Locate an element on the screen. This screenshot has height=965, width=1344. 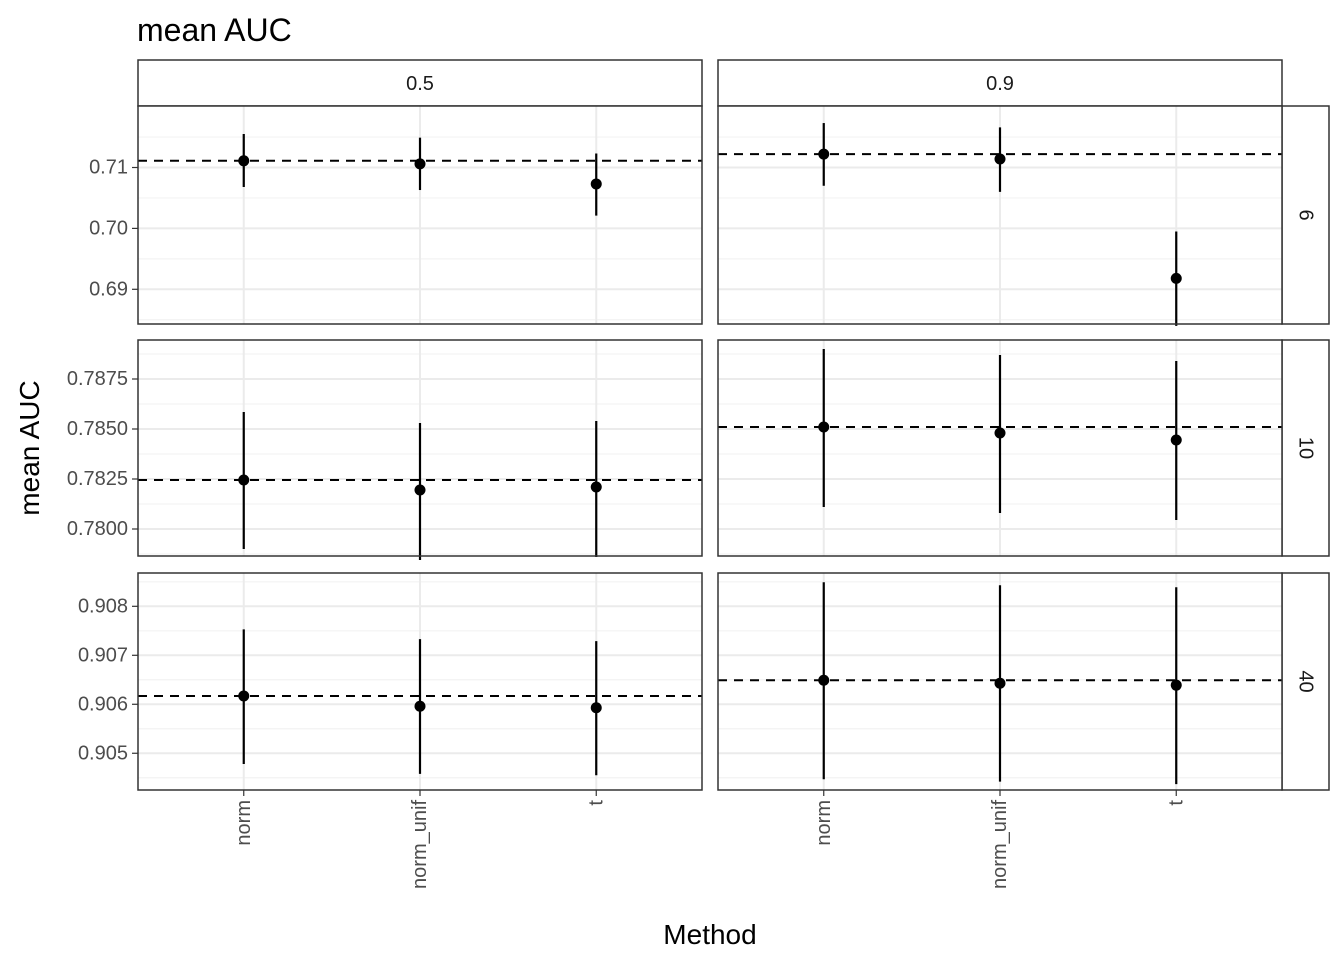
strip-label-col-0.5: 0.5 is located at coordinates (420, 84).